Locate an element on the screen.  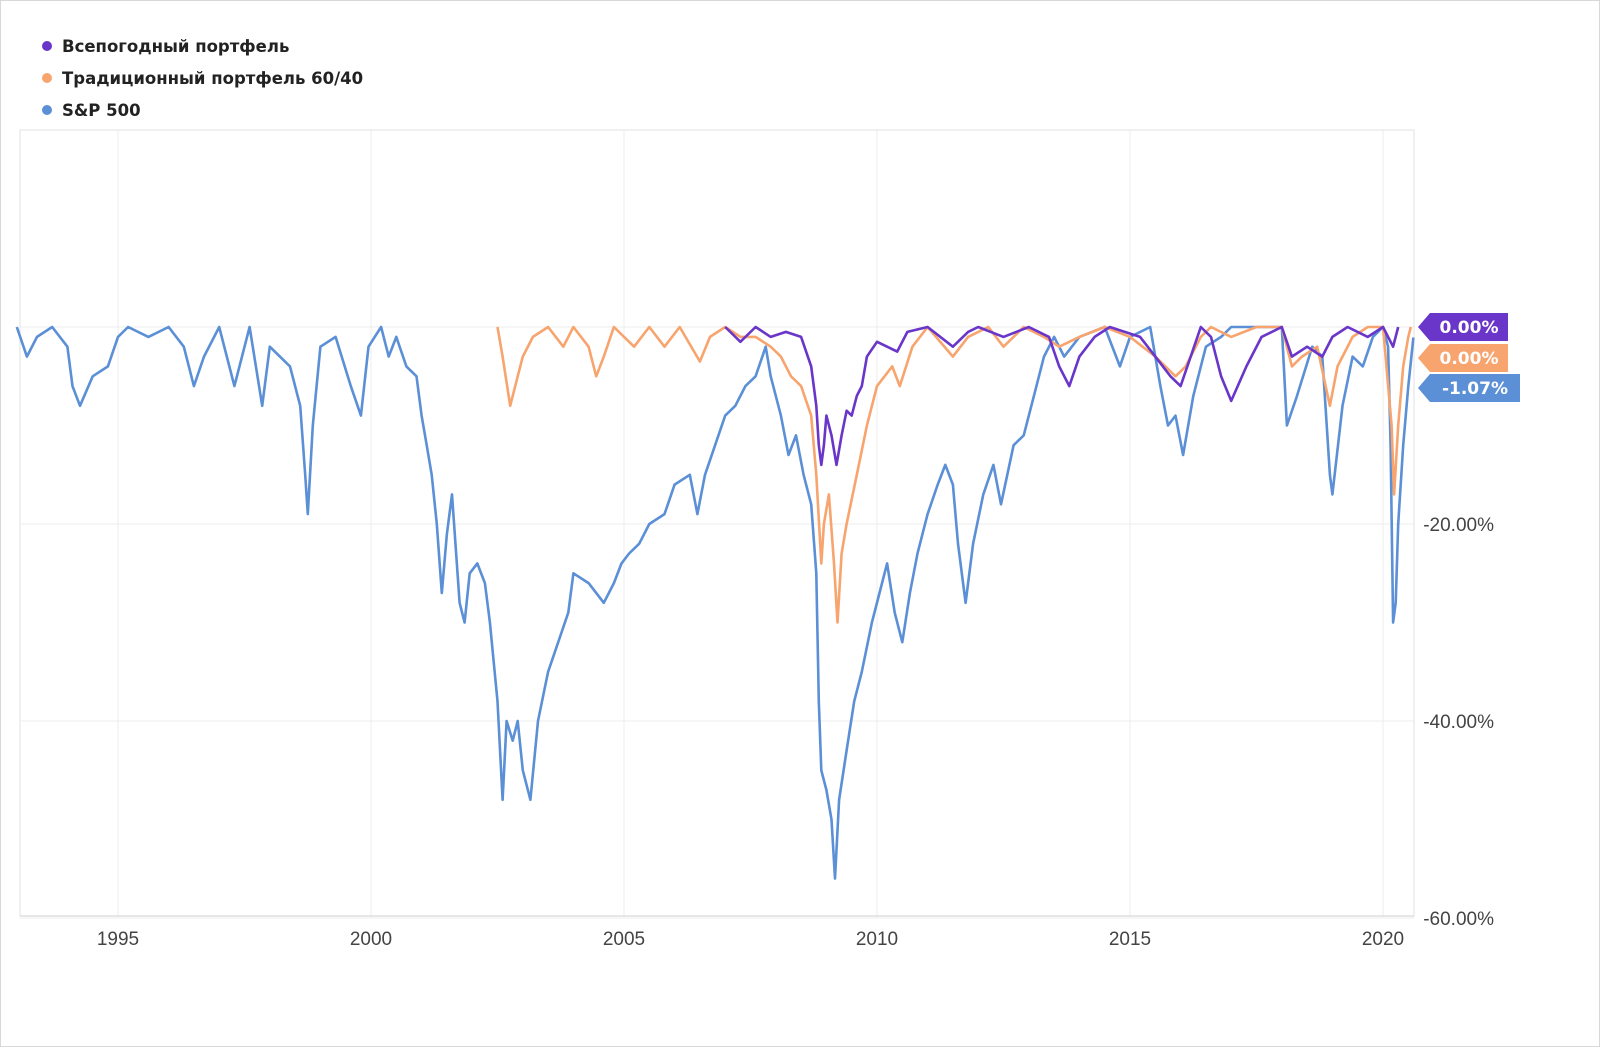
y-tick-label: -20.00% is located at coordinates (1458, 525).